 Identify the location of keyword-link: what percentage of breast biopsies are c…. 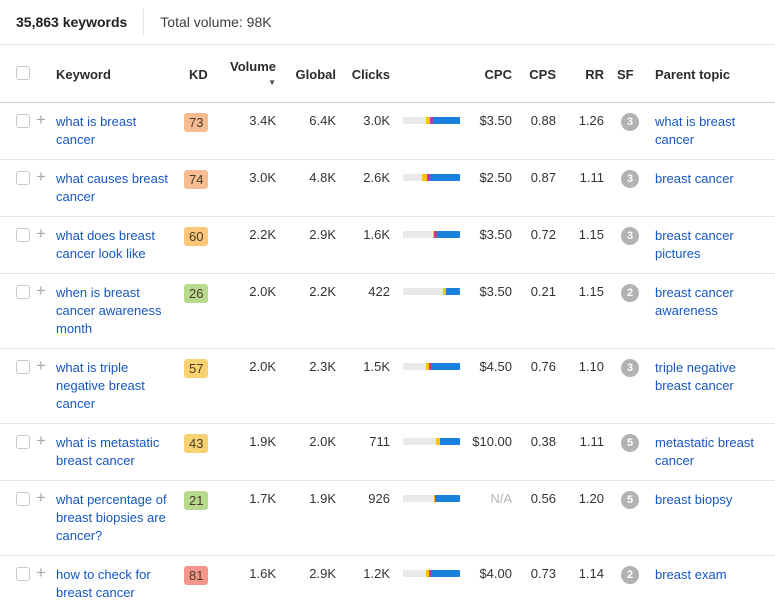
(111, 517).